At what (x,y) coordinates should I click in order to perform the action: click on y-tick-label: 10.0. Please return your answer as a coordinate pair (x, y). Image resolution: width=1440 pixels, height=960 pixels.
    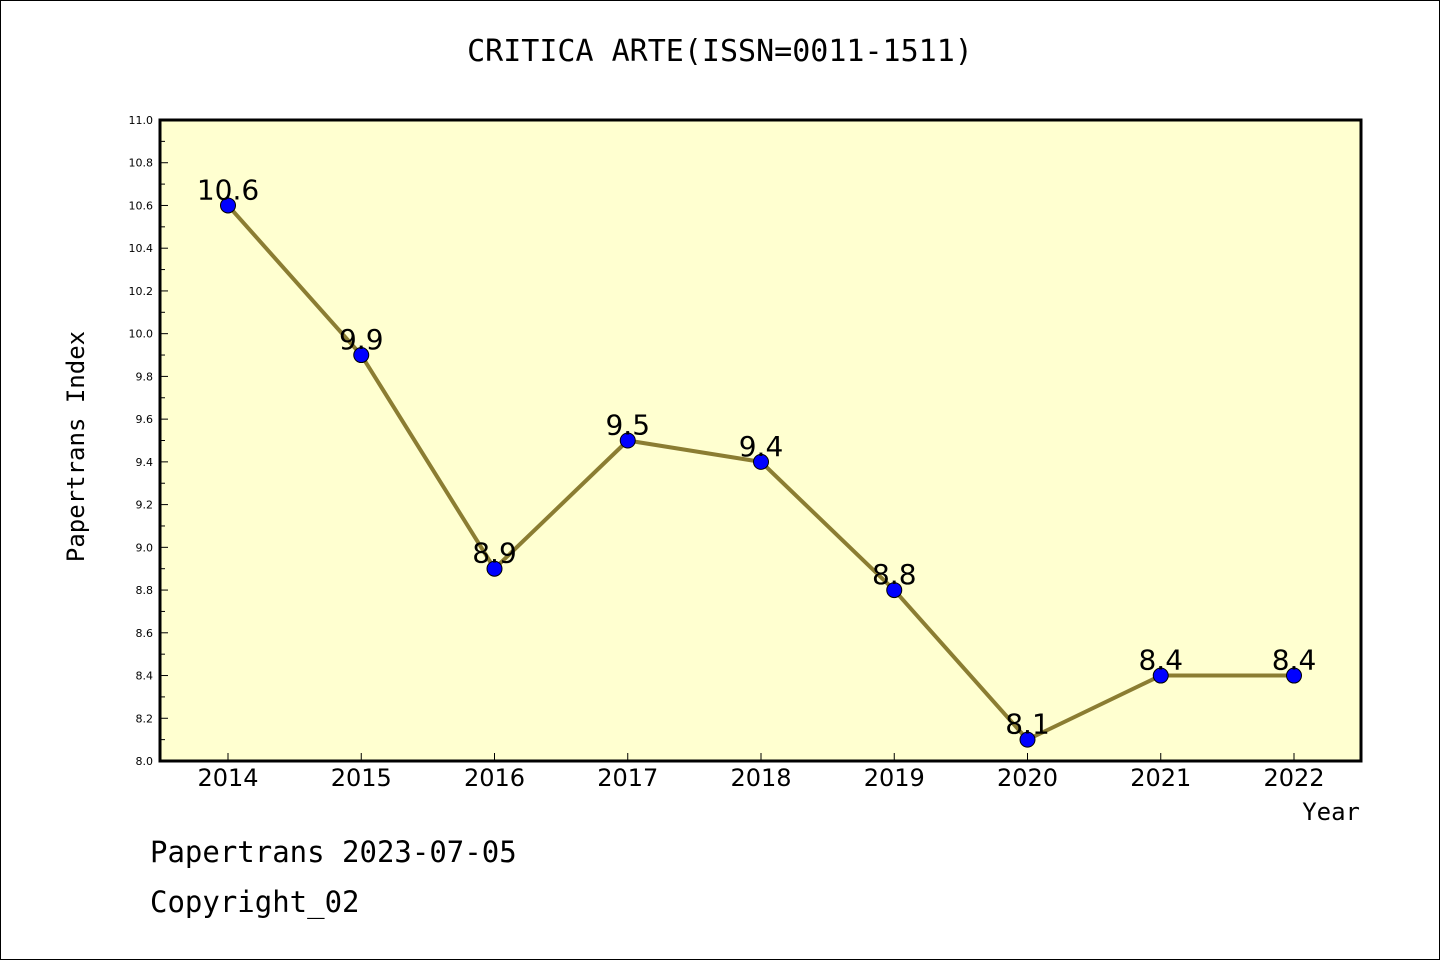
    Looking at the image, I should click on (141, 334).